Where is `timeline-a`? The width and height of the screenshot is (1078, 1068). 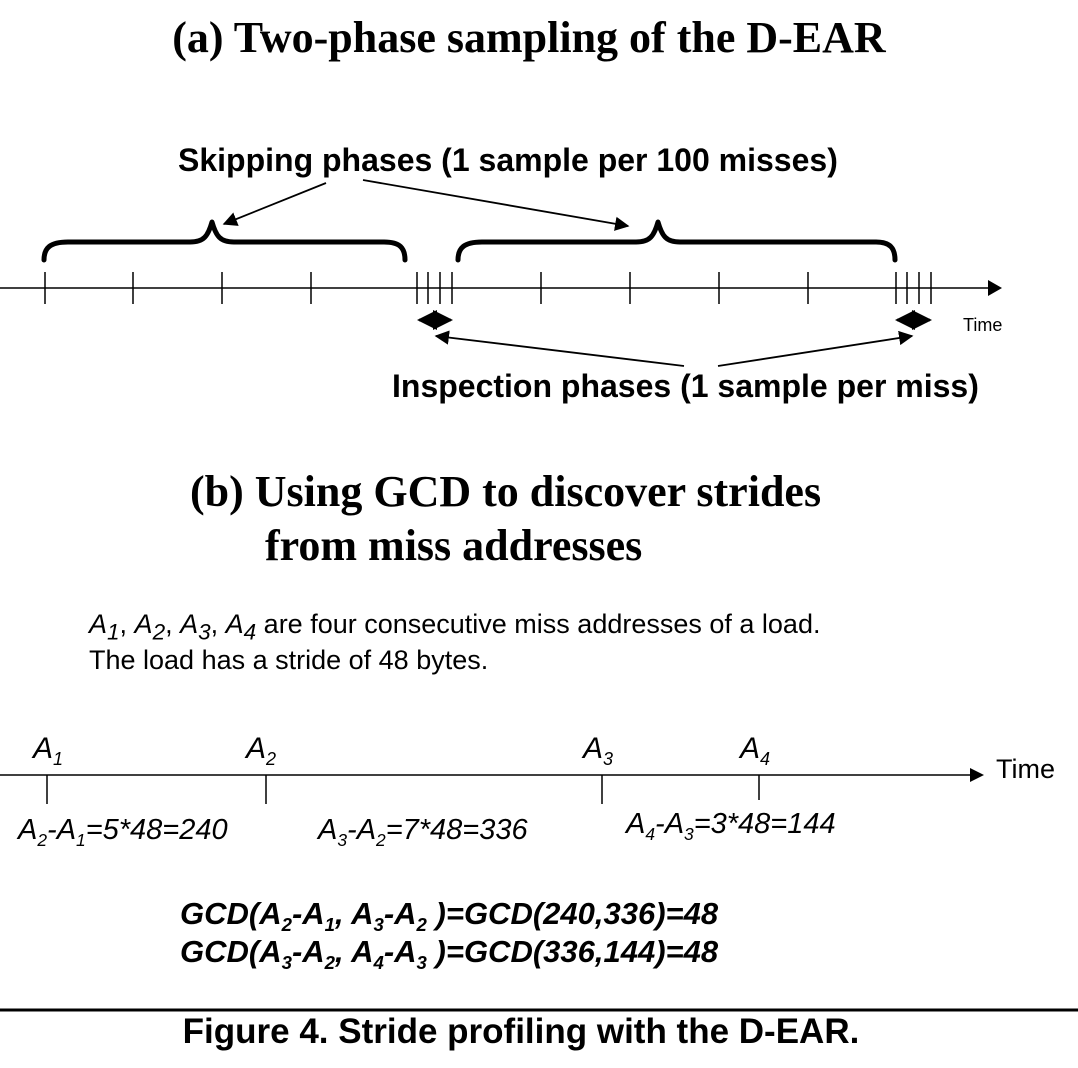
timeline-a is located at coordinates (501, 288).